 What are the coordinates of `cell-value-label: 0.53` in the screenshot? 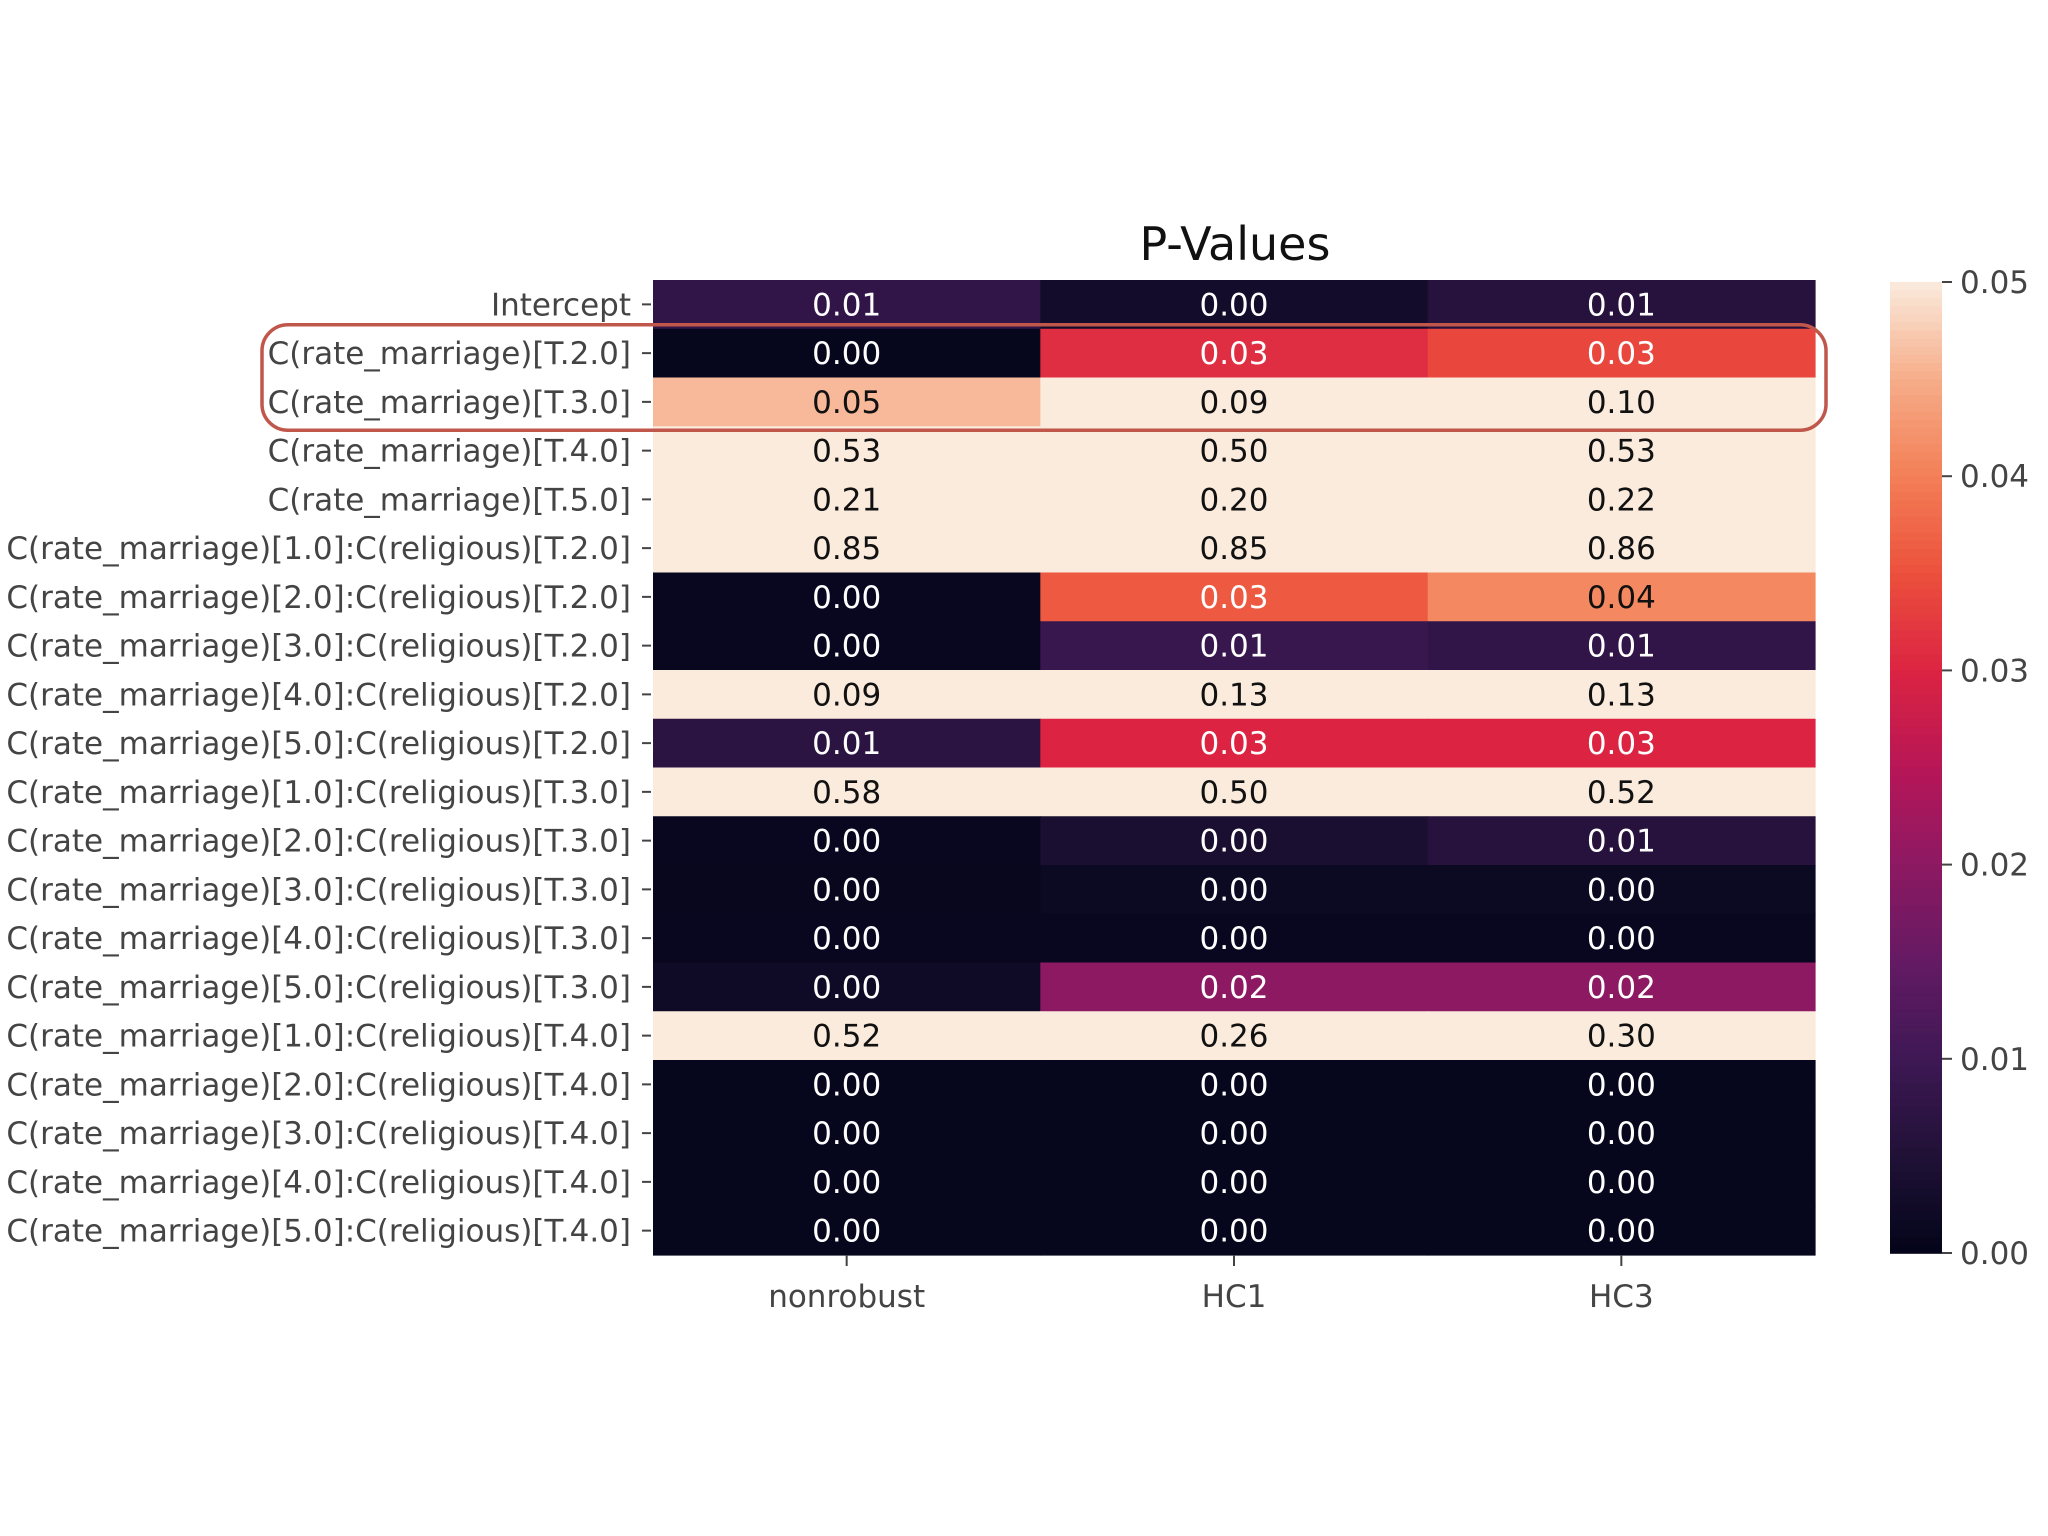 It's located at (1621, 452).